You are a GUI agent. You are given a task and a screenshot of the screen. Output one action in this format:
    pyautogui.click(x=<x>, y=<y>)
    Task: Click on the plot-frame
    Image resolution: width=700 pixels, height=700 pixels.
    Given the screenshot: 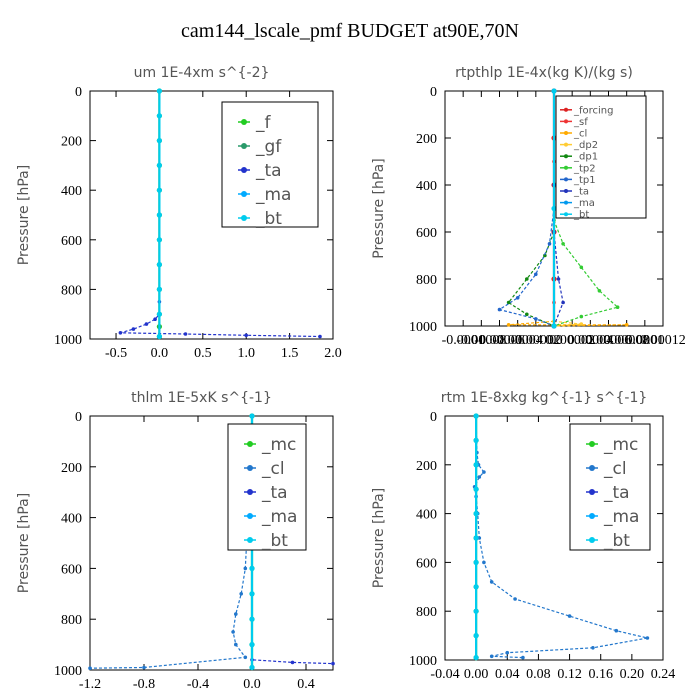 What is the action you would take?
    pyautogui.click(x=211, y=543)
    